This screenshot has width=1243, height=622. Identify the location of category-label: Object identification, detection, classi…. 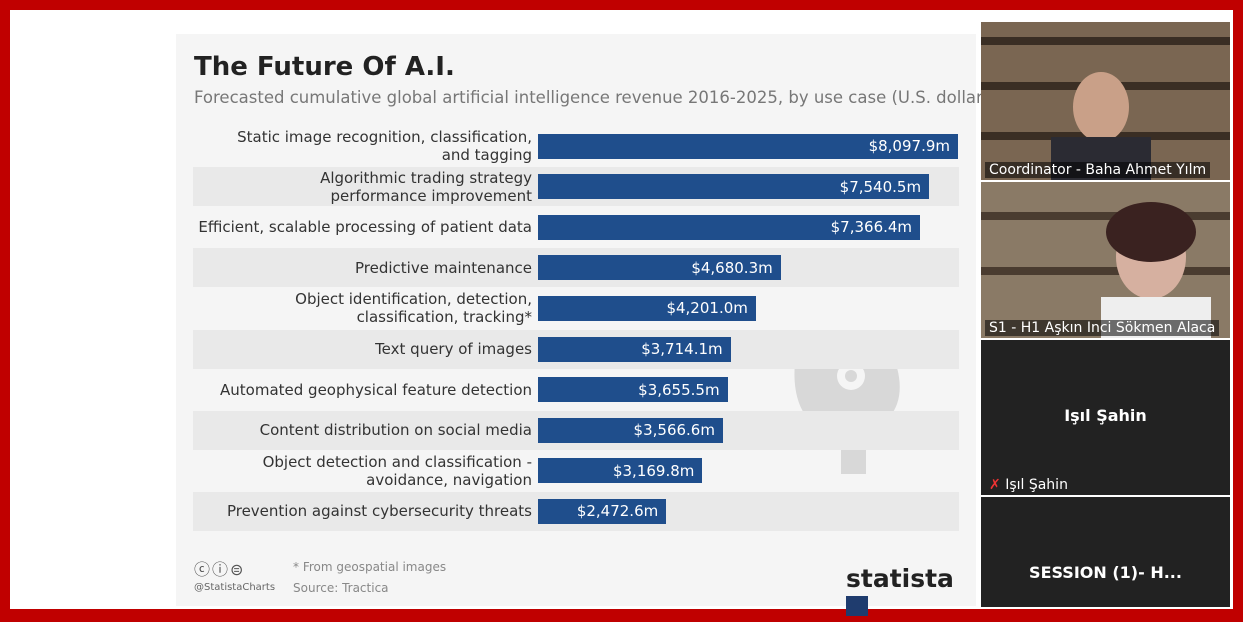
(413, 308).